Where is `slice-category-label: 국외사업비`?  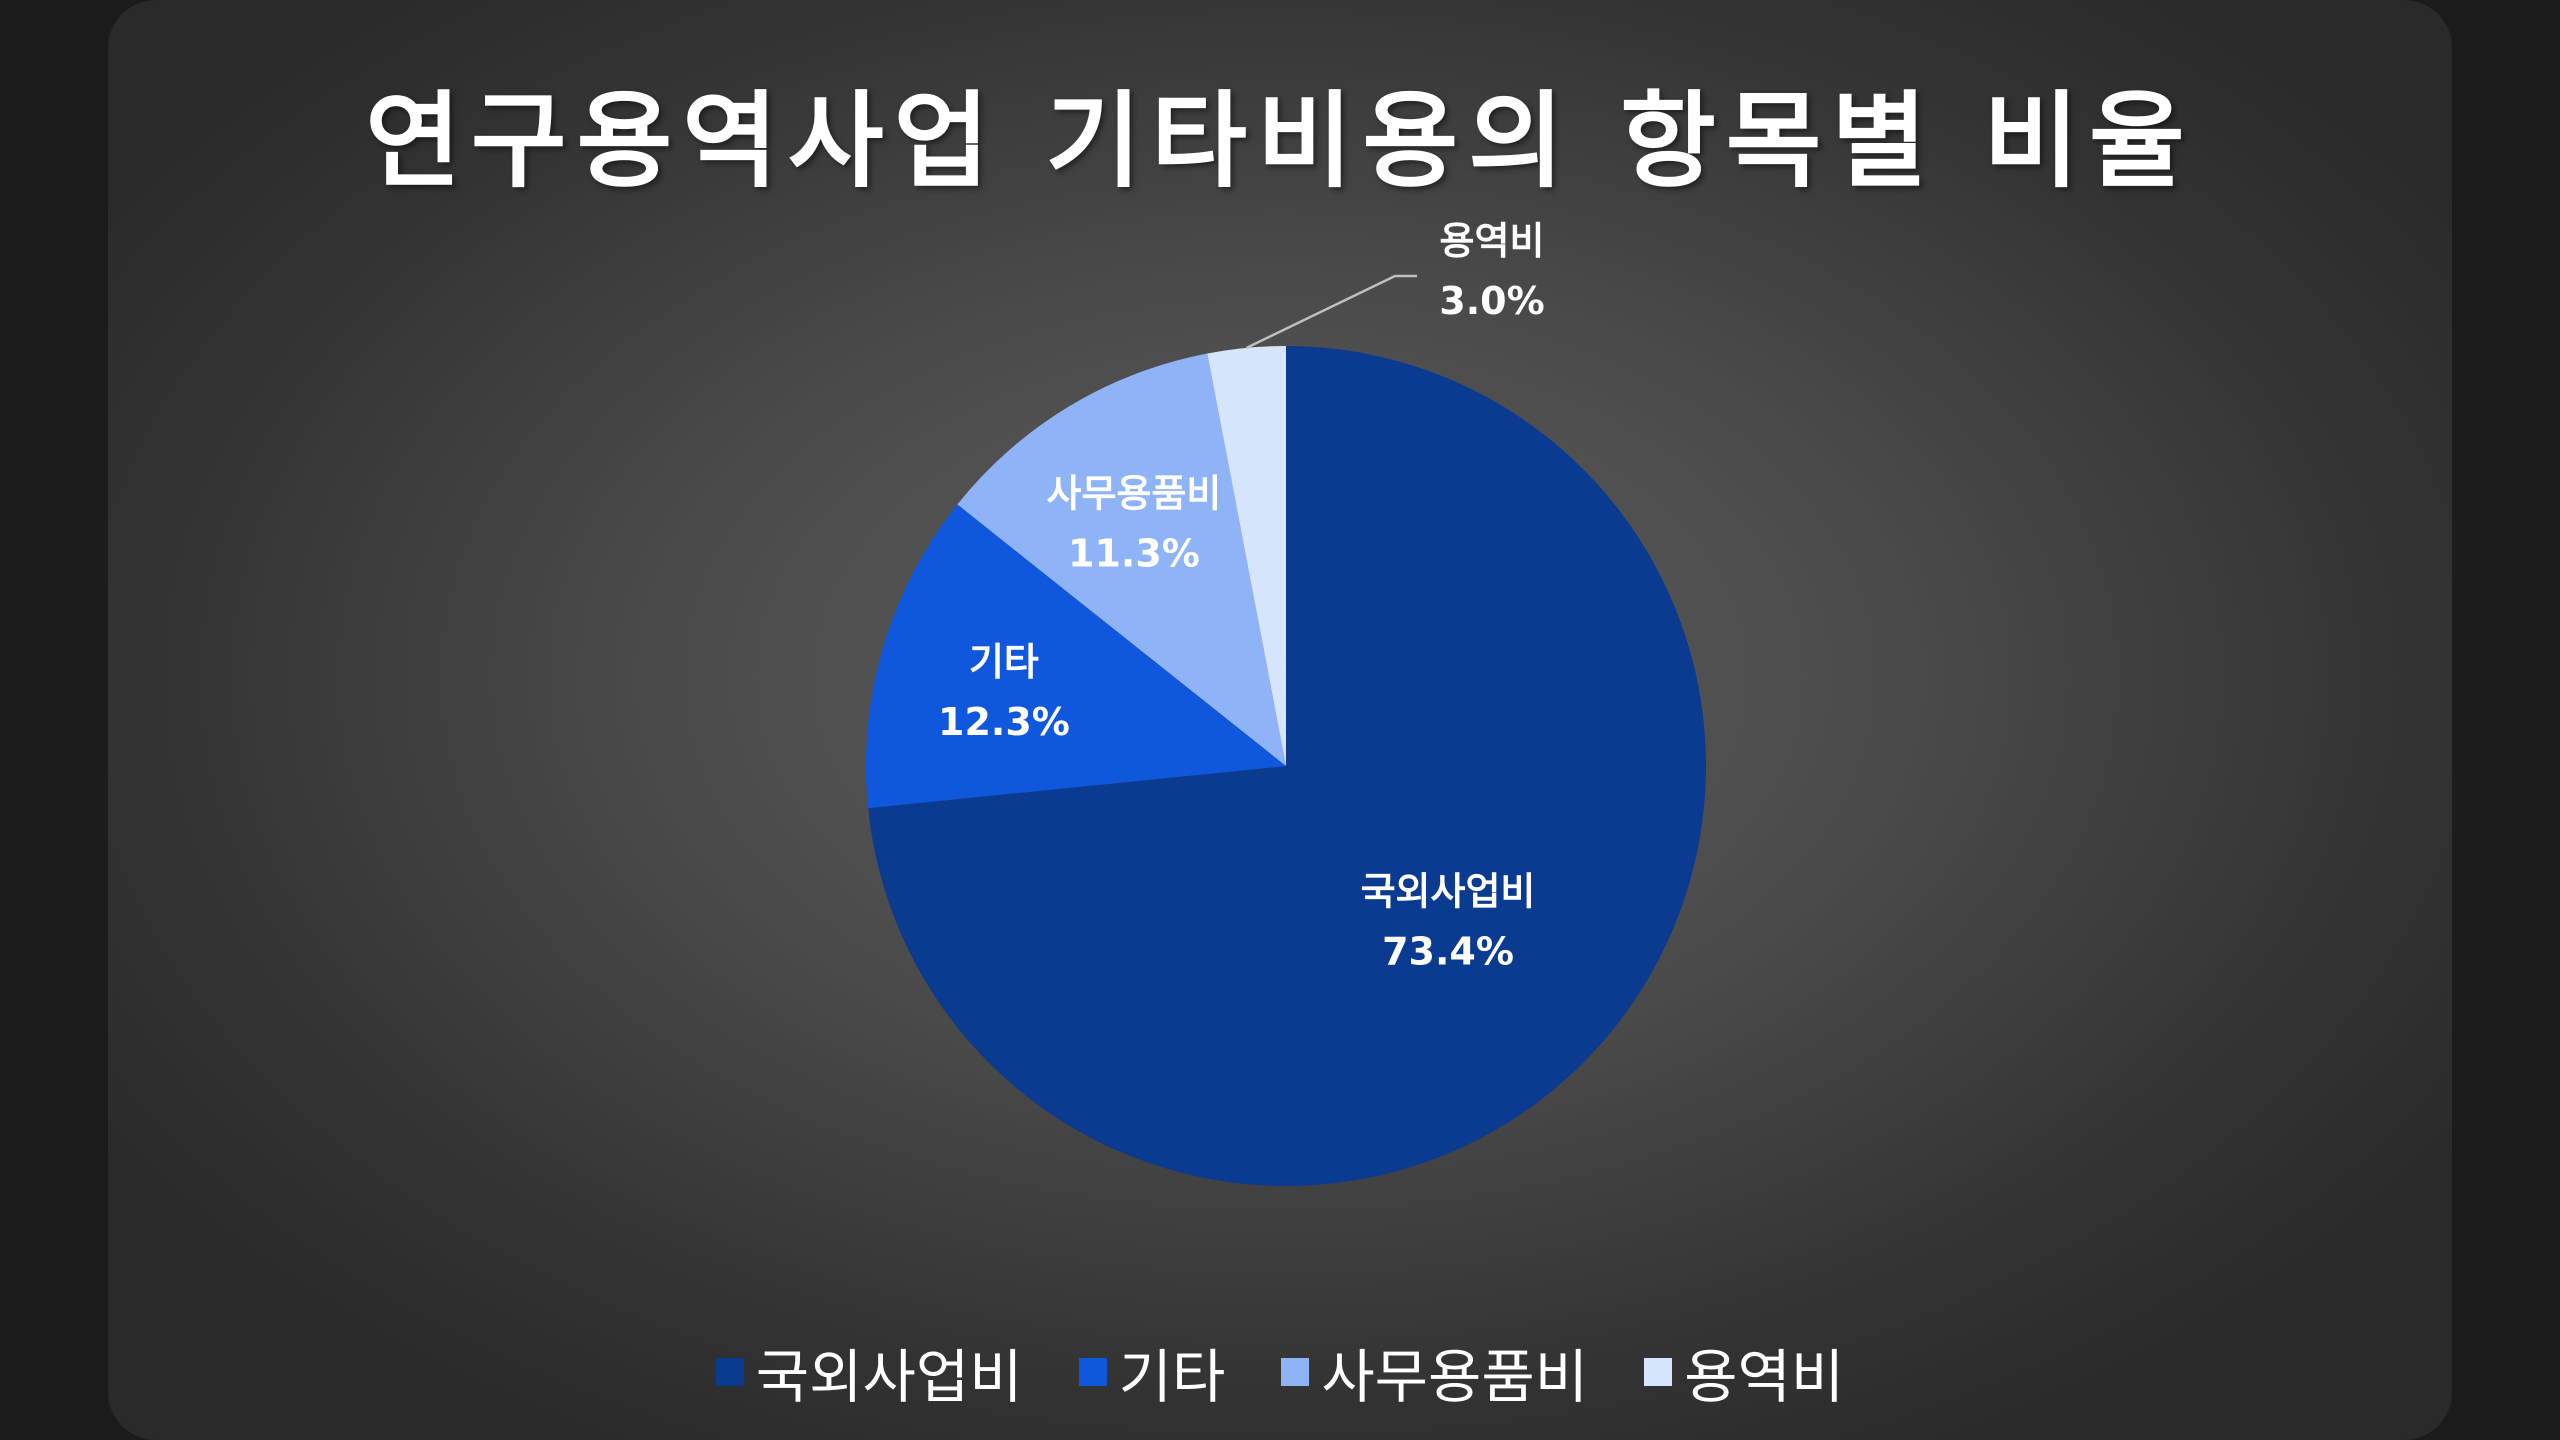 slice-category-label: 국외사업비 is located at coordinates (1448, 891).